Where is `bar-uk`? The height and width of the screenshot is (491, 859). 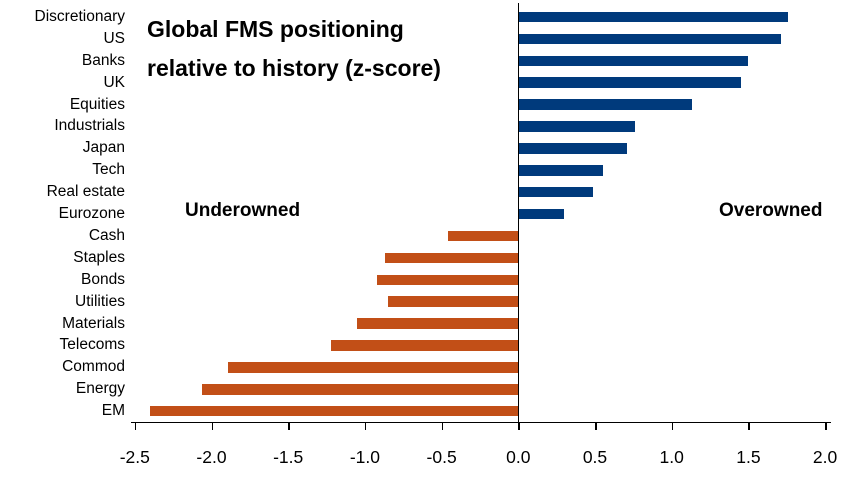 bar-uk is located at coordinates (629, 82).